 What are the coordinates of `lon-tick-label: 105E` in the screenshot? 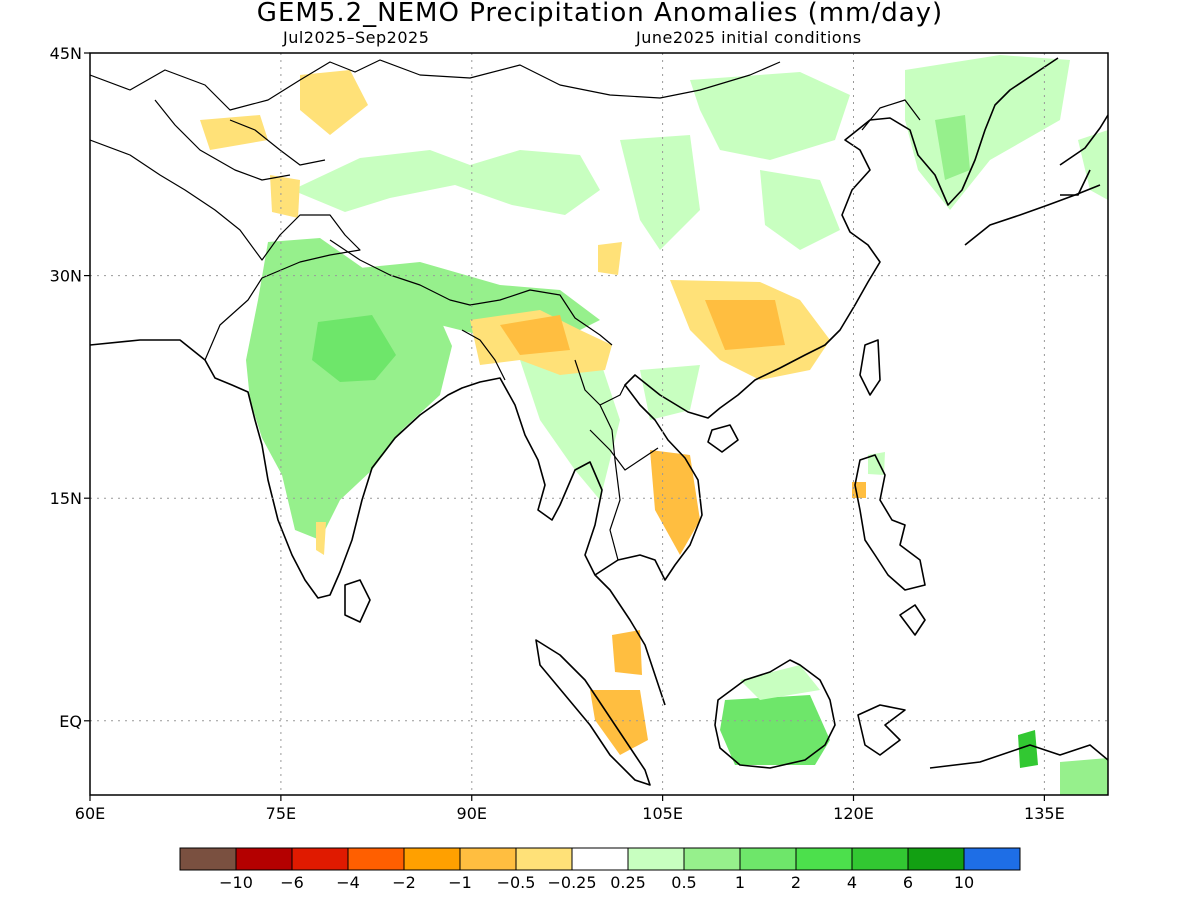 It's located at (662, 813).